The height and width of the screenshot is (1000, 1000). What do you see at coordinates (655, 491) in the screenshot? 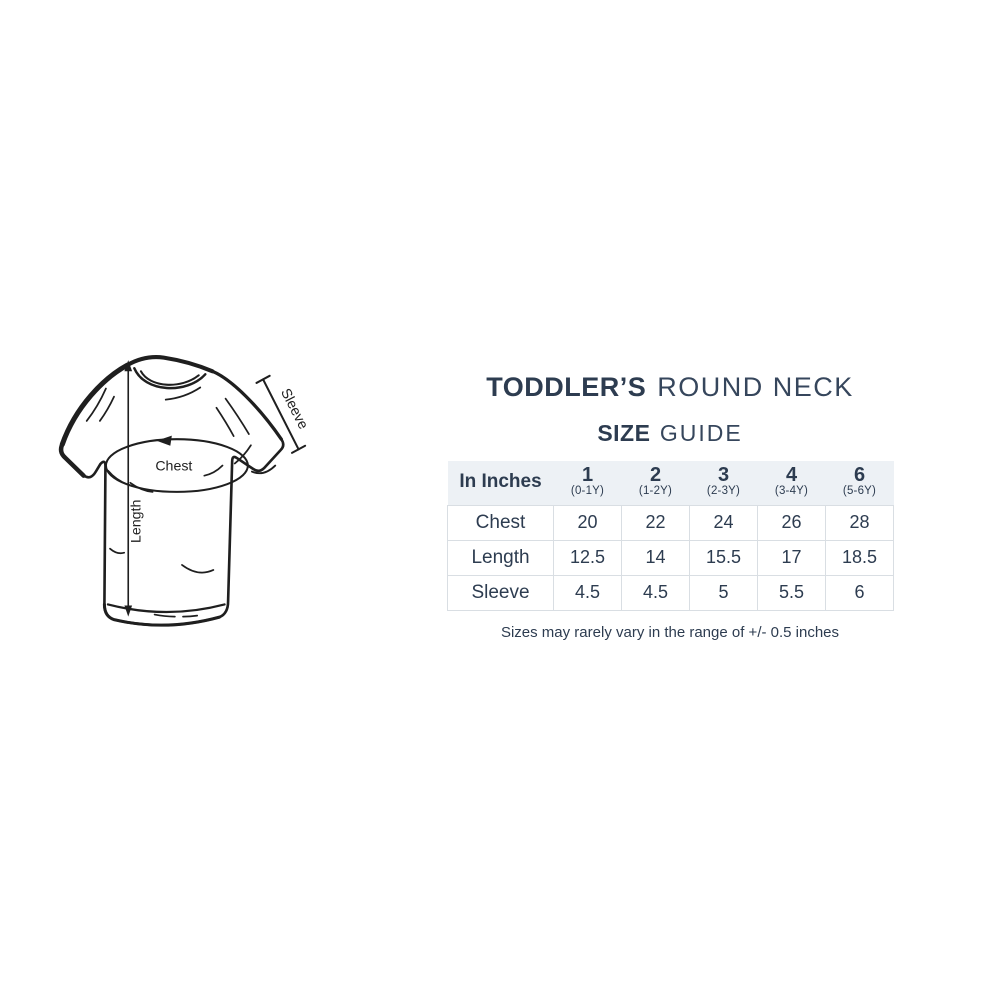
I see `age-range: (1-2Y)` at bounding box center [655, 491].